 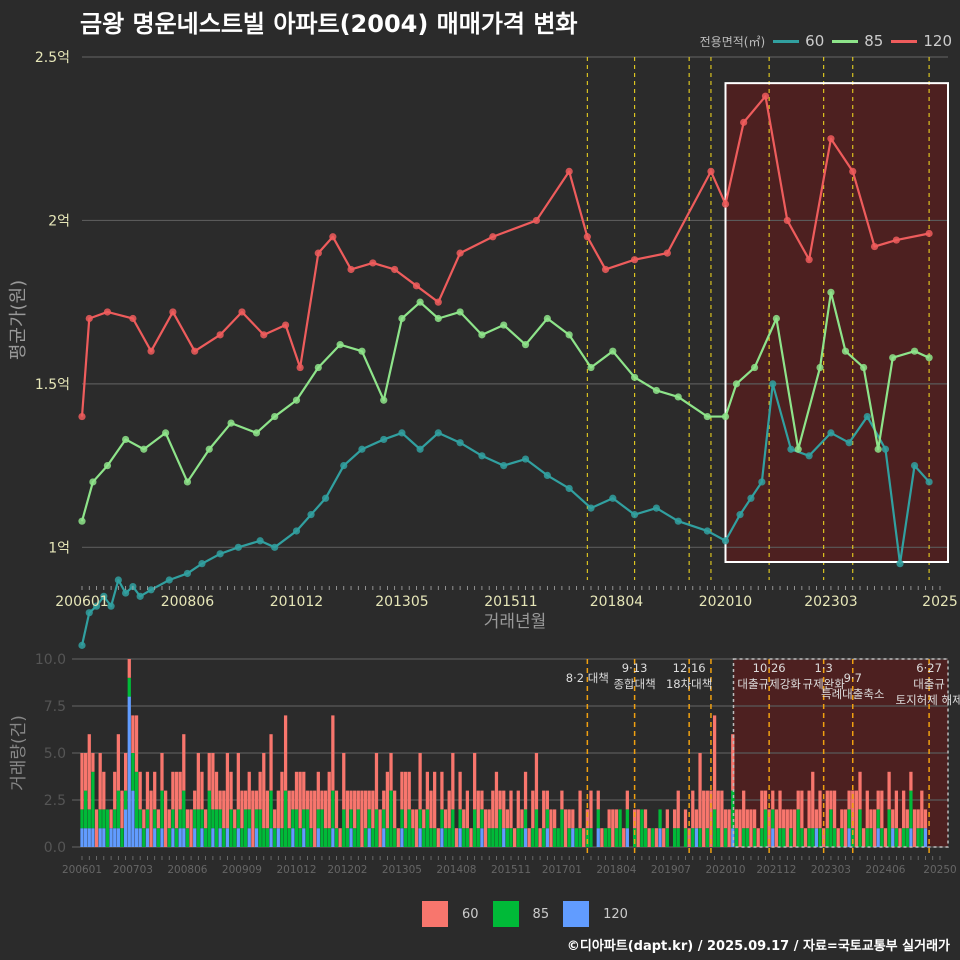 What do you see at coordinates (635, 668) in the screenshot?
I see `policy-annotation: 9·13` at bounding box center [635, 668].